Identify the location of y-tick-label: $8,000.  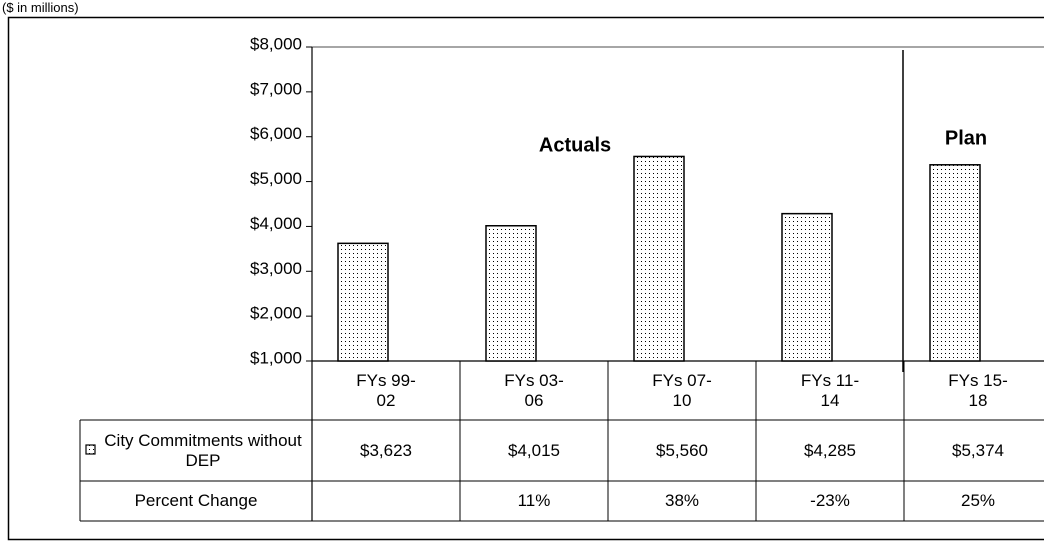
(276, 43).